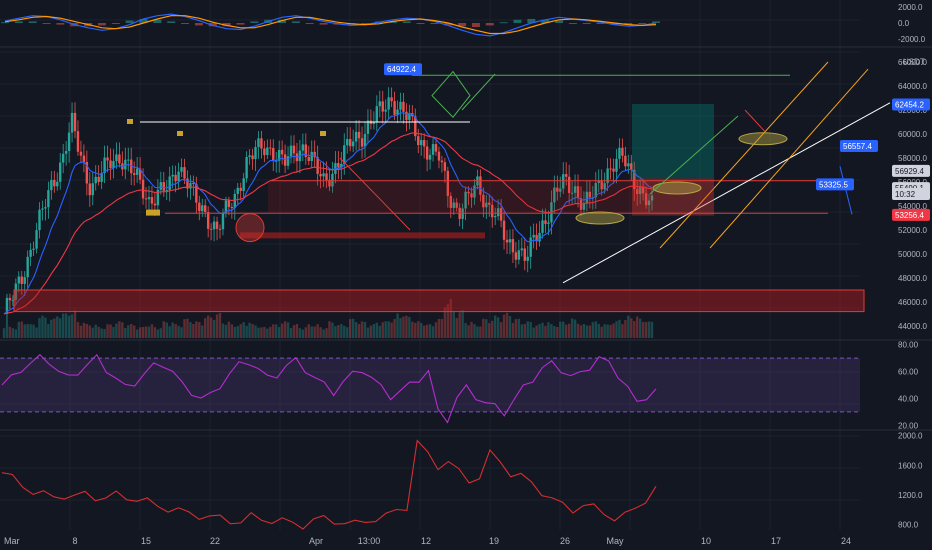 The height and width of the screenshot is (550, 932). What do you see at coordinates (330, 25) in the screenshot?
I see `macd-series-line` at bounding box center [330, 25].